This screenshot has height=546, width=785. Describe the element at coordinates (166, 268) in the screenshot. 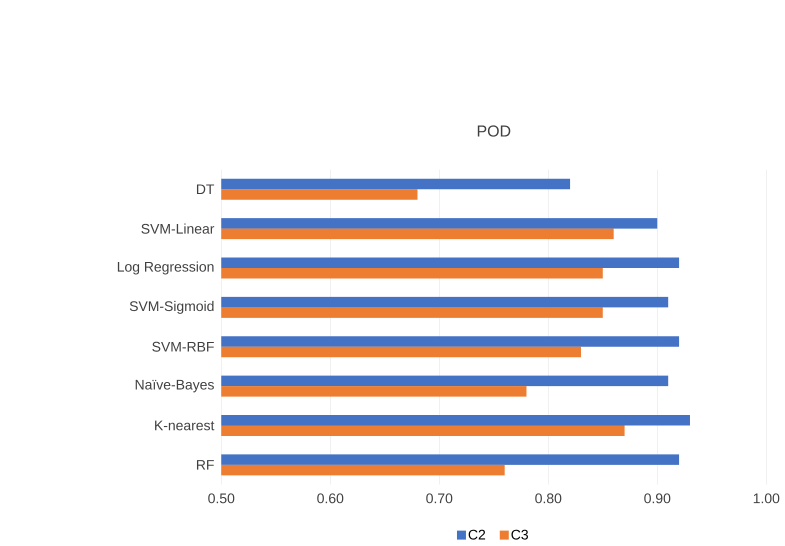

I see `y-tick-label: Log Regression` at that location.